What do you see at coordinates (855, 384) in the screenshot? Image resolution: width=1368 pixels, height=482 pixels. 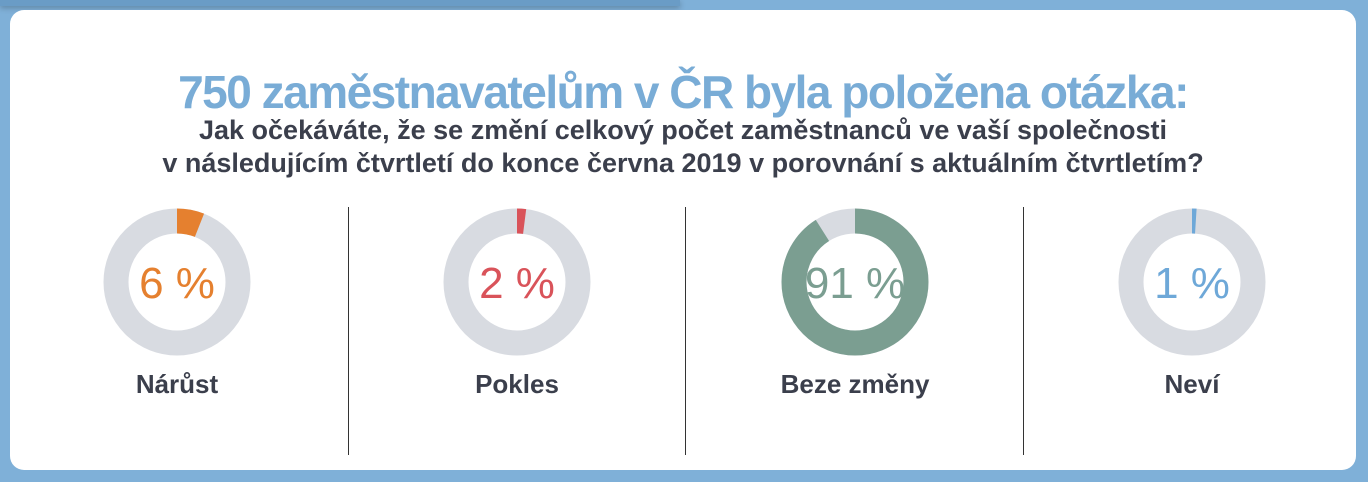 I see `category-label-beze-zmeny: Beze změny` at bounding box center [855, 384].